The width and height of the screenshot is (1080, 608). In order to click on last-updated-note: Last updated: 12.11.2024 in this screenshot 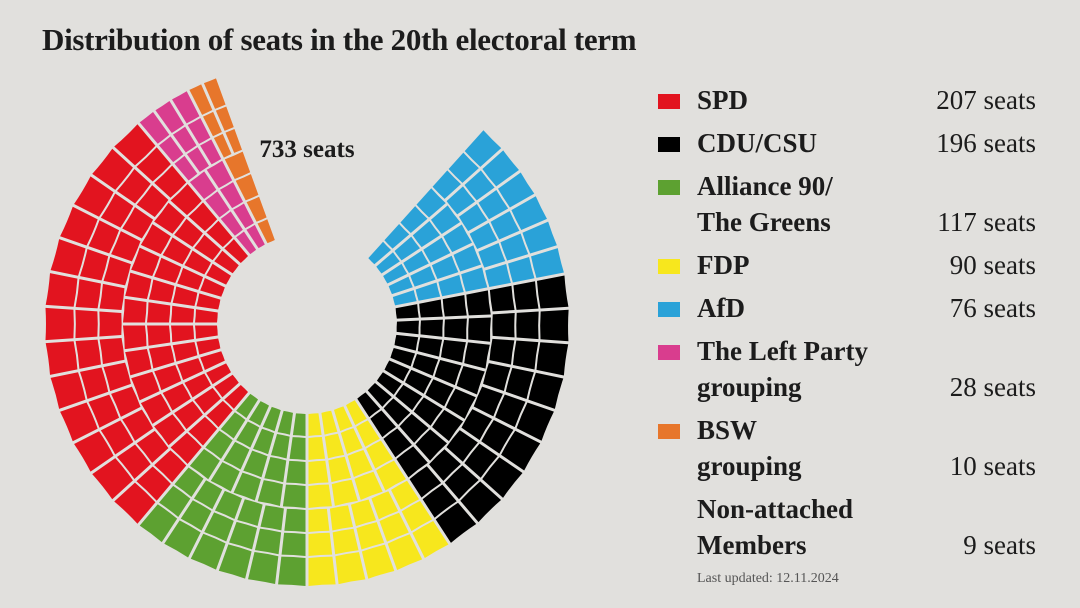, I will do `click(768, 578)`.